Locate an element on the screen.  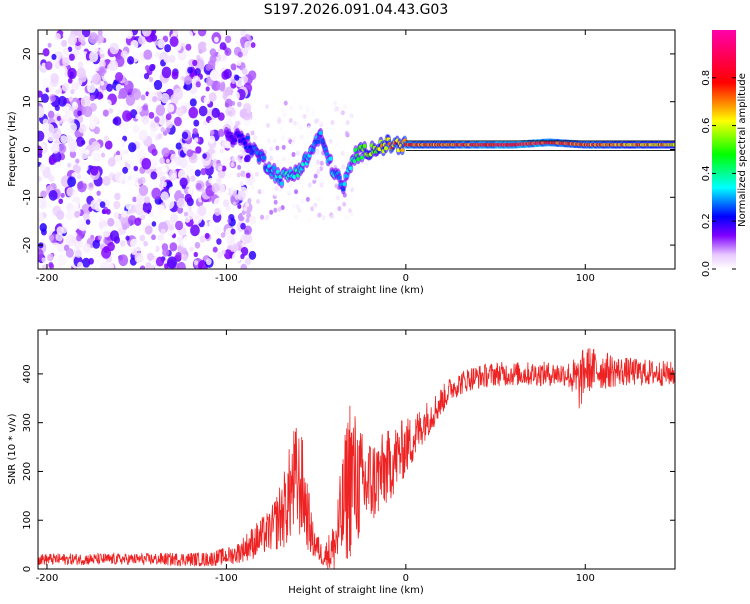
spectrogram-xtick-label: 100 is located at coordinates (585, 278).